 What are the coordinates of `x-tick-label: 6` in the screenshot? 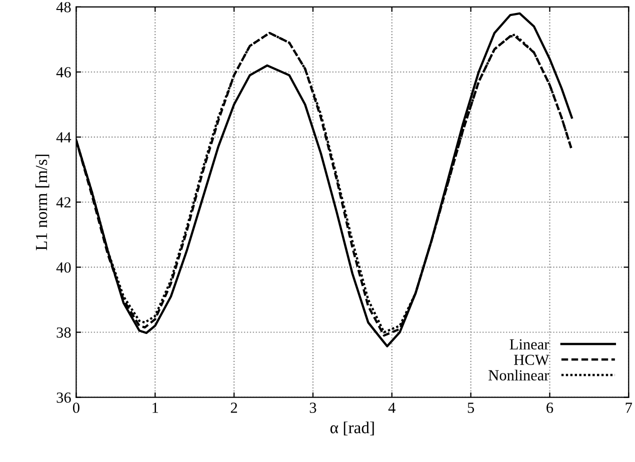 It's located at (550, 407).